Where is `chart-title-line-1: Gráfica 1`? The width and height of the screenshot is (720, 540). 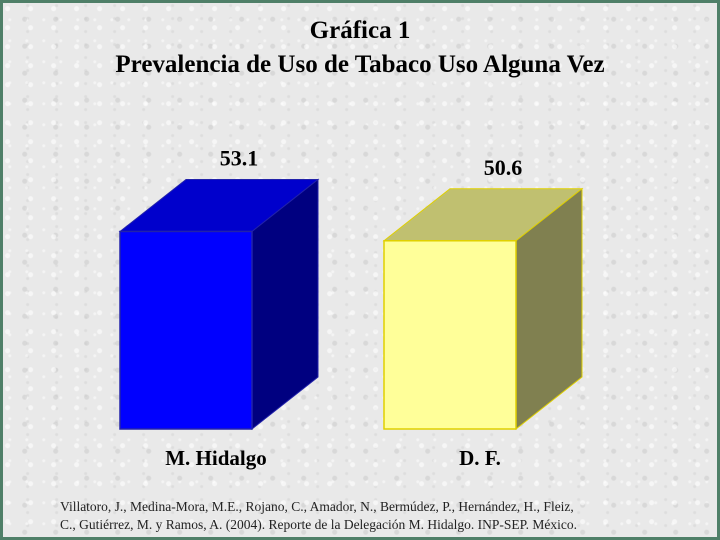
chart-title-line-1: Gráfica 1 is located at coordinates (360, 30).